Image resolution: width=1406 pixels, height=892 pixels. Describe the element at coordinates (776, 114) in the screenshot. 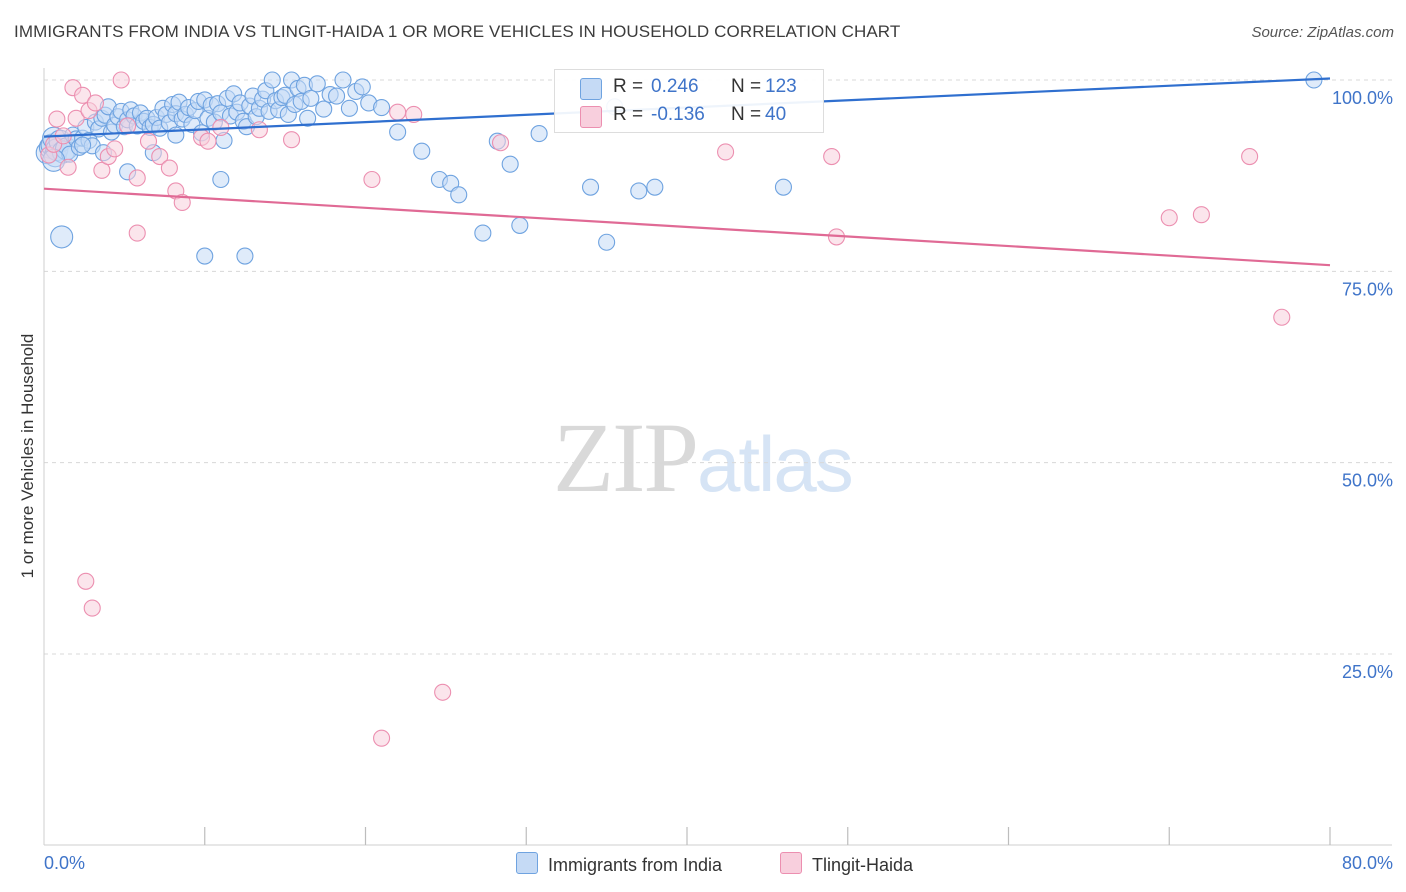

I see `legend-n-value: 40` at that location.